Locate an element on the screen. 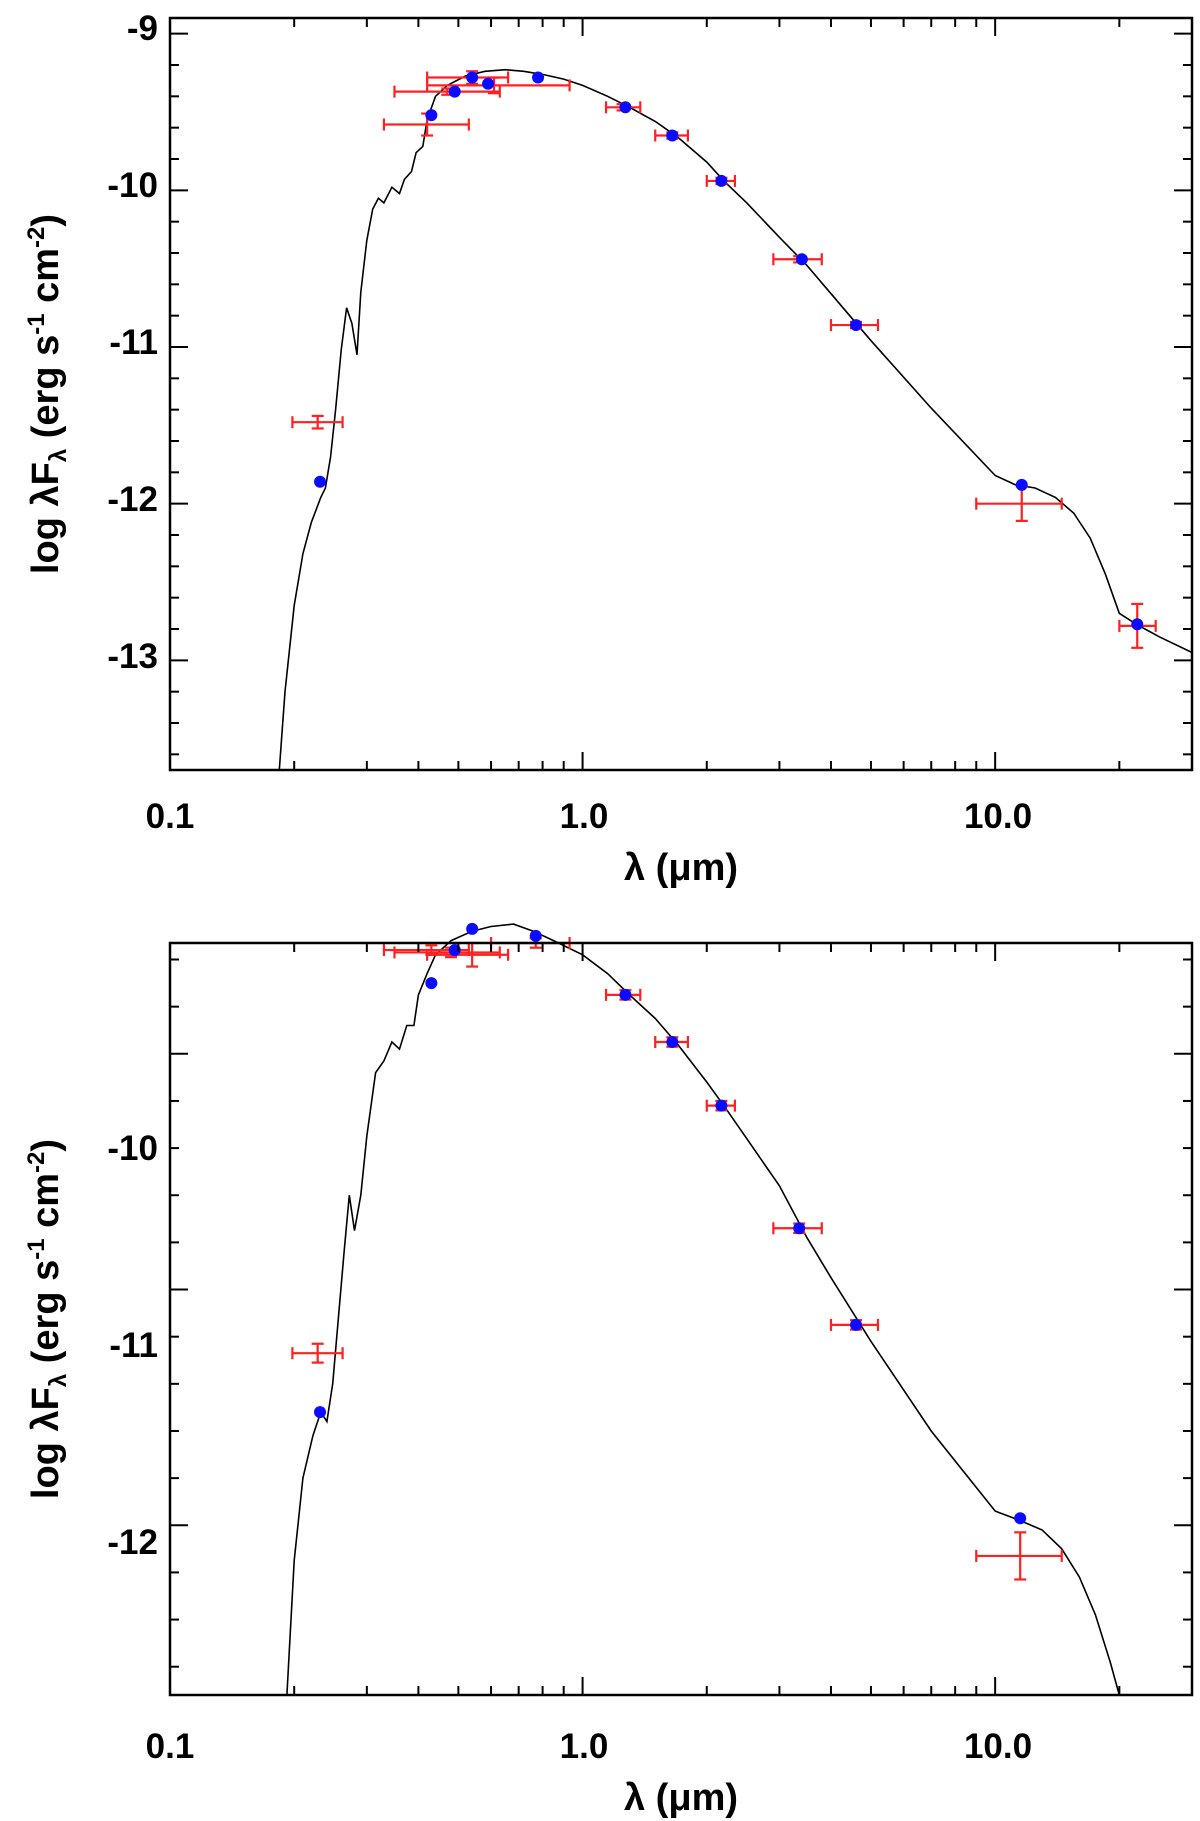 The height and width of the screenshot is (1821, 1200). y-tick-labels-top: -9 -10 -11 -12 -13 is located at coordinates (132, 342).